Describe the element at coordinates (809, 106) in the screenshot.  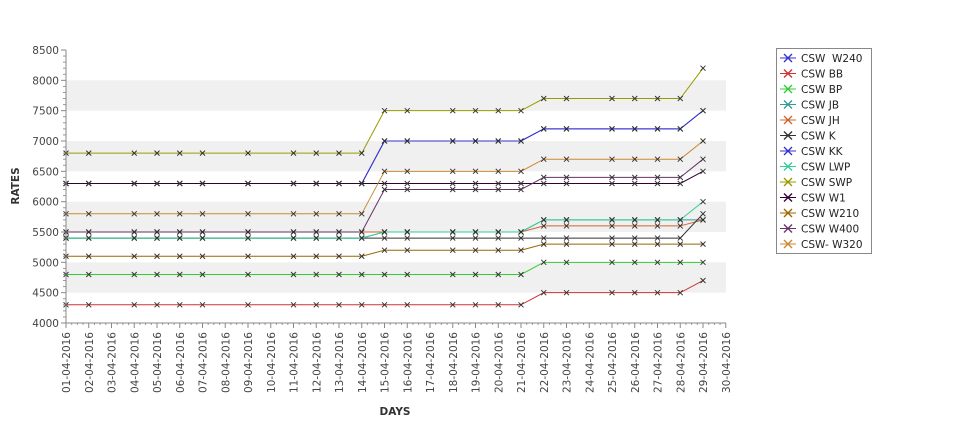
I see `legend-item: CSW JB` at that location.